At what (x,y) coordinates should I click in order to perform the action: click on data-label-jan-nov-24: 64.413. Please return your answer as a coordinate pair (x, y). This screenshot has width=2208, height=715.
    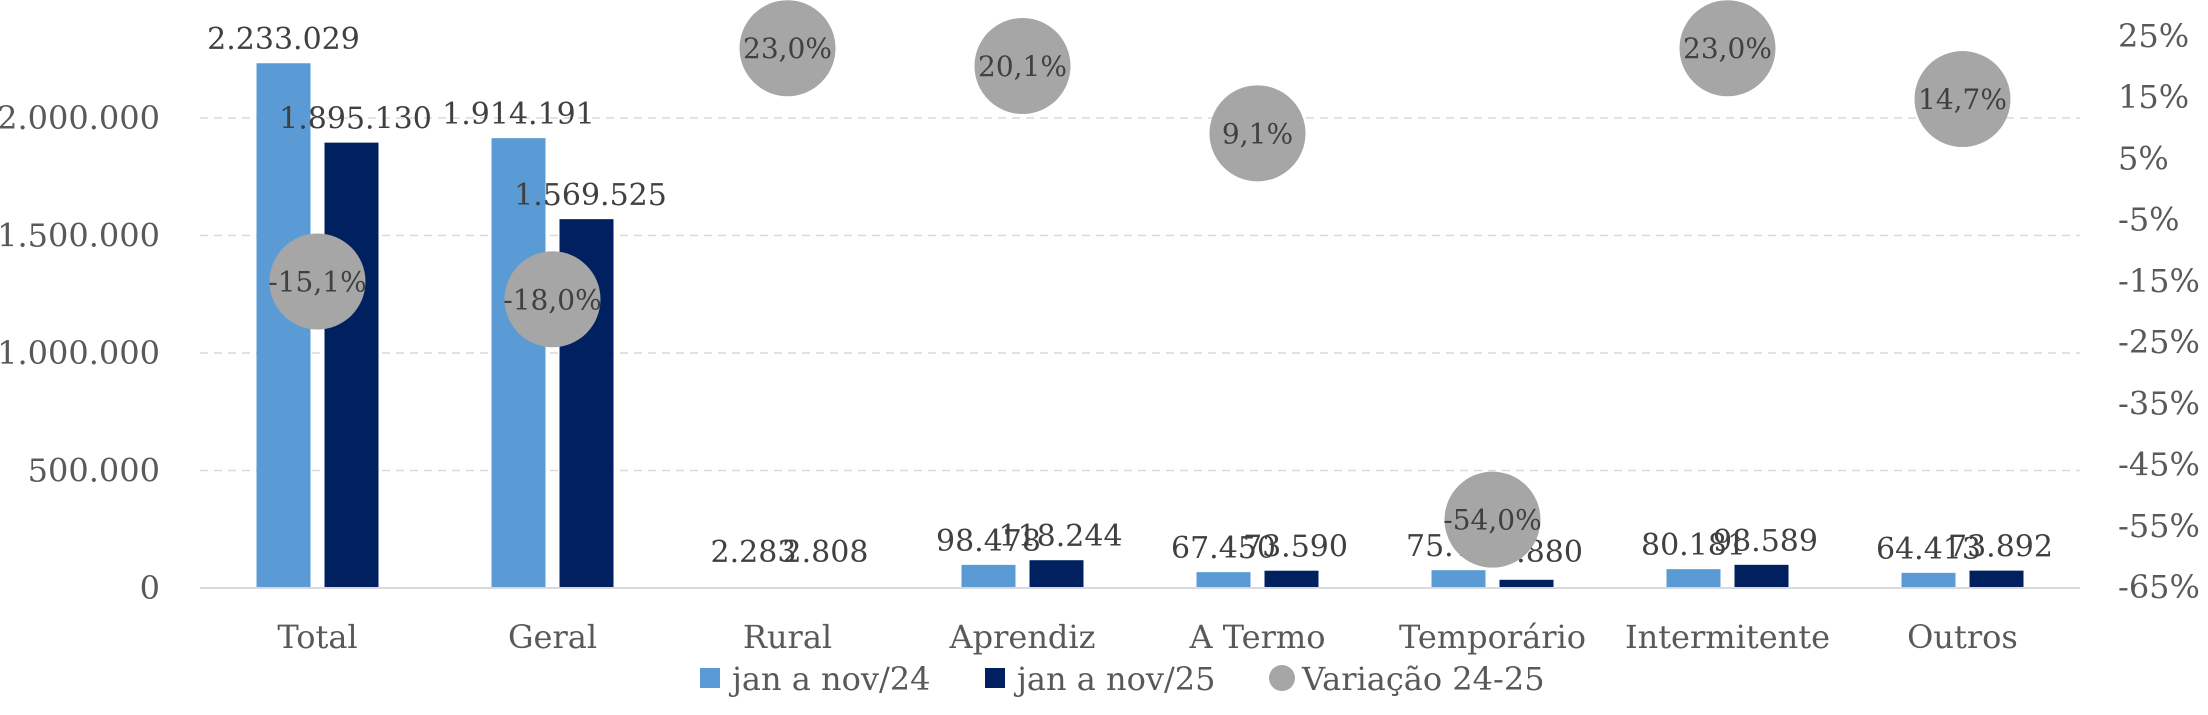
    Looking at the image, I should click on (1928, 549).